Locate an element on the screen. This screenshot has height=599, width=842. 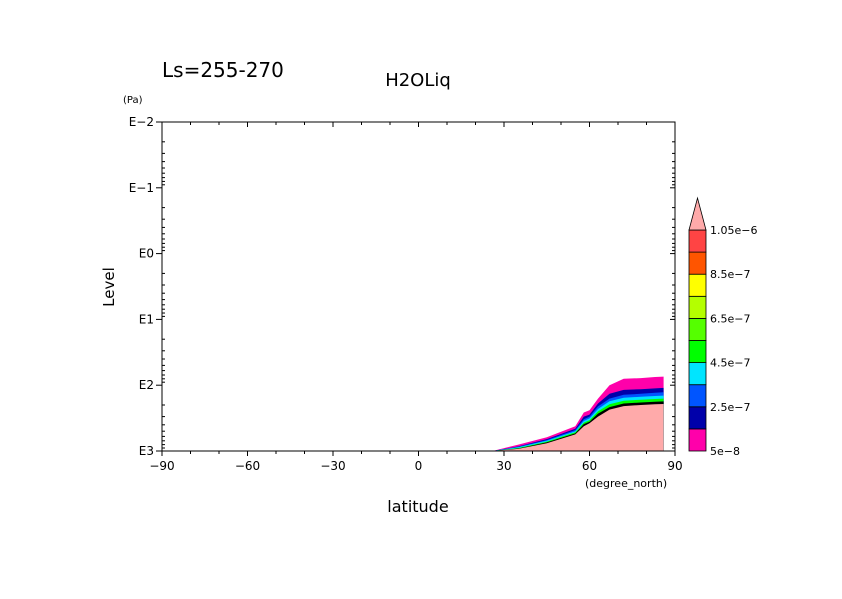
colorbar-label-0: 5e−8 is located at coordinates (725, 451).